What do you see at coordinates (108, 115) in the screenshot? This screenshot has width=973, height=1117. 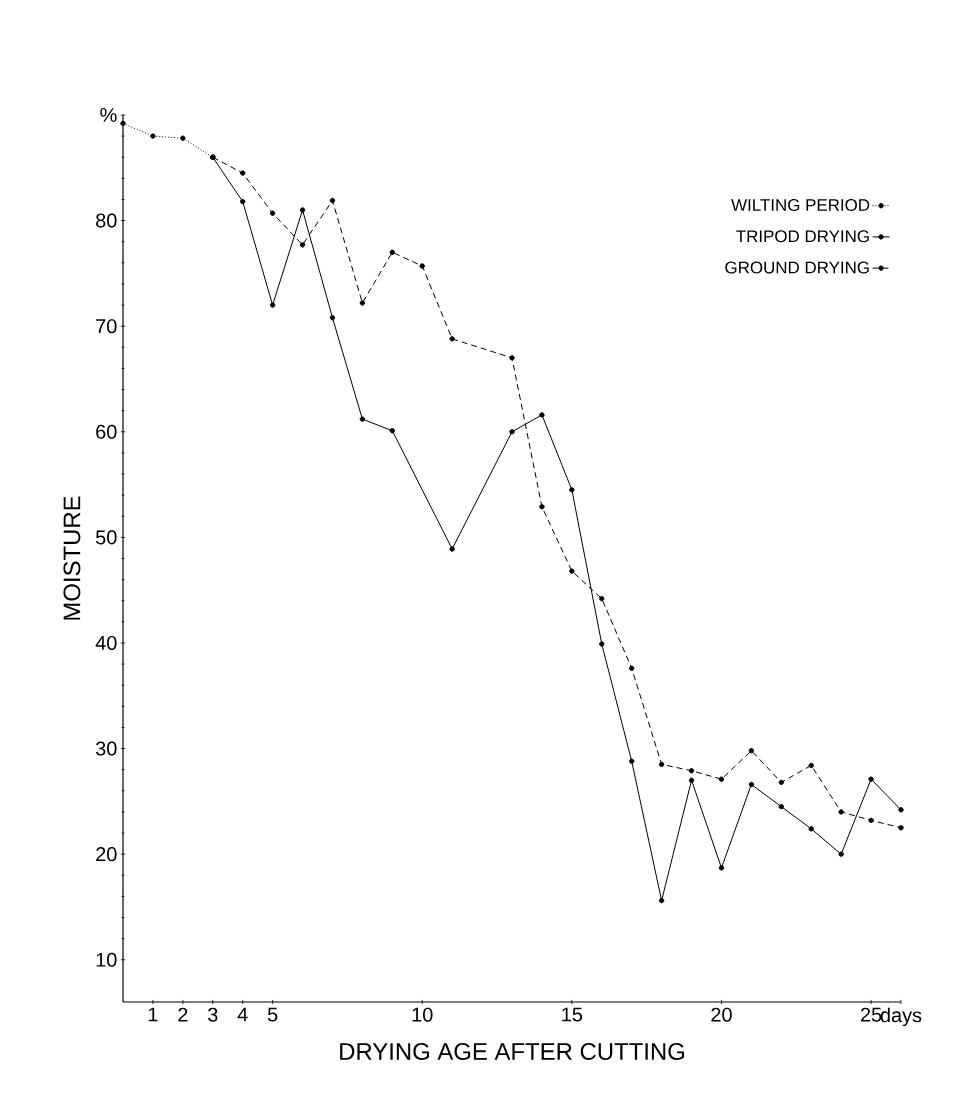 I see `y-tick-label: %` at bounding box center [108, 115].